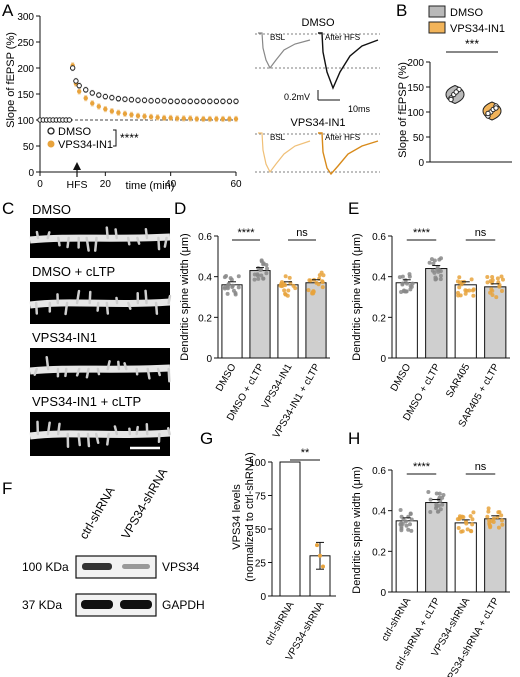  What do you see at coordinates (136, 604) in the screenshot?
I see `band-gapdh-kd` at bounding box center [136, 604].